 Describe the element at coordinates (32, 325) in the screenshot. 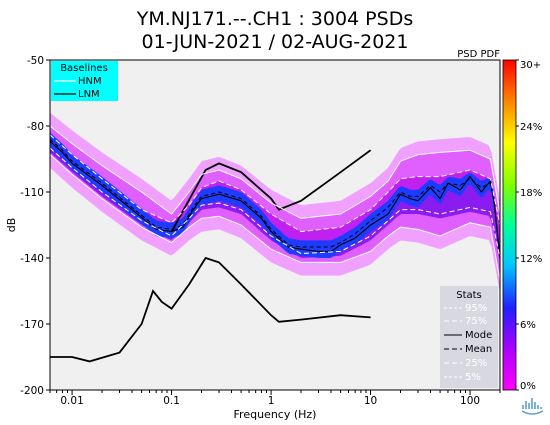

I see `y-tick-label: -170` at that location.